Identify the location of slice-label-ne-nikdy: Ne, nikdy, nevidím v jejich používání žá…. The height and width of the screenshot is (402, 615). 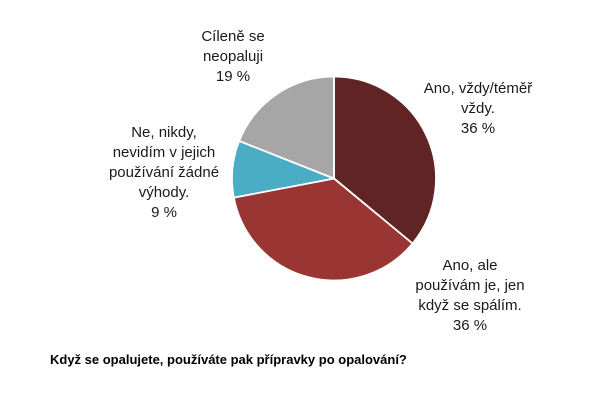
(164, 172).